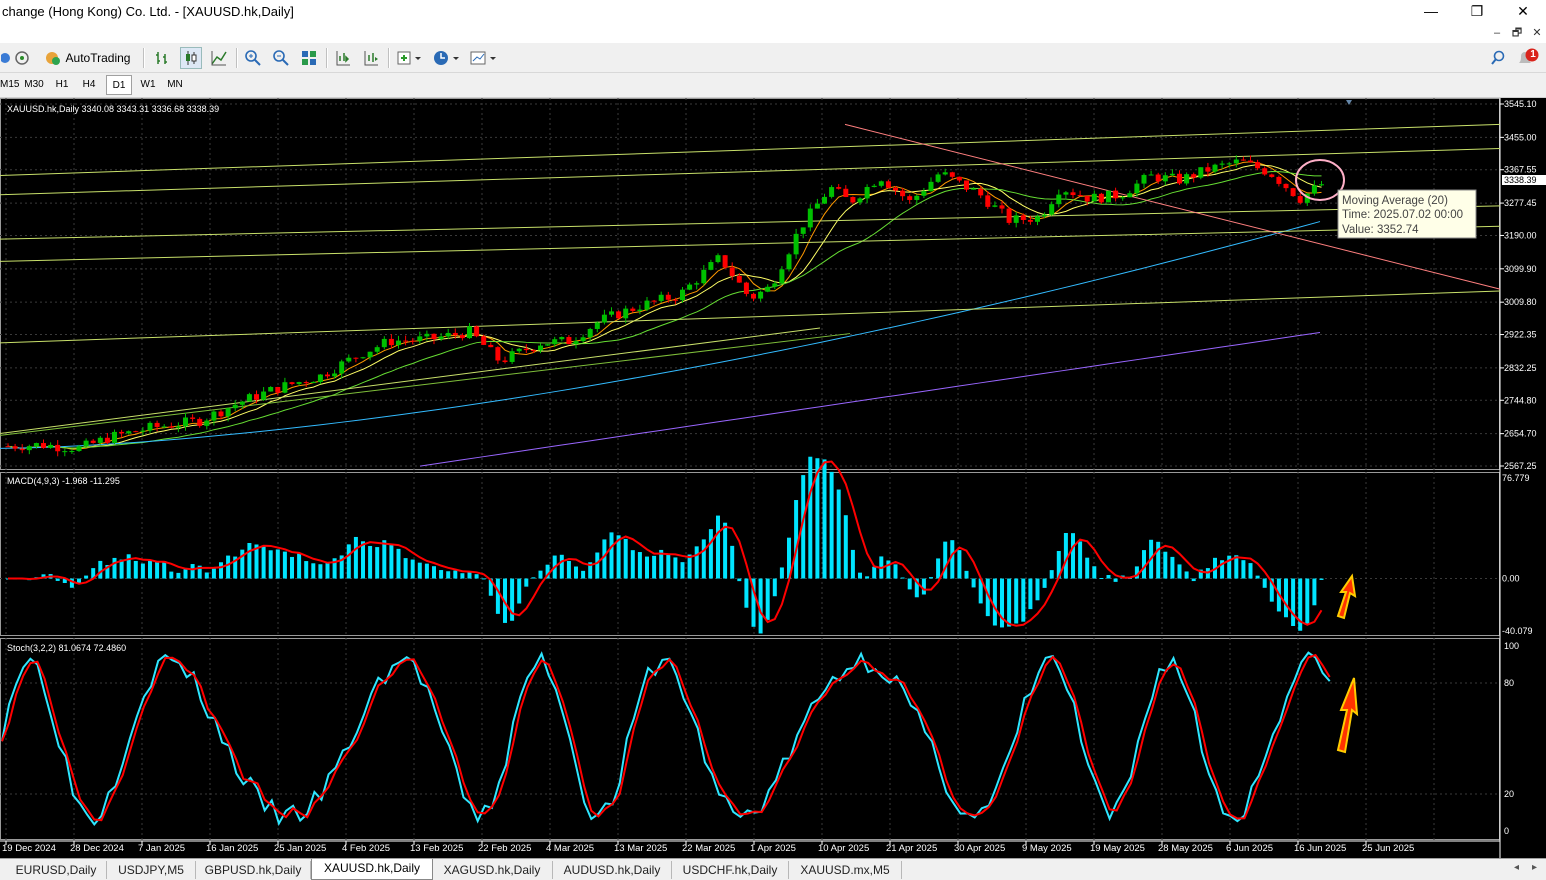  Describe the element at coordinates (845, 870) in the screenshot. I see `tab-xauusd-mx: XAUUSD.mx,M5` at that location.